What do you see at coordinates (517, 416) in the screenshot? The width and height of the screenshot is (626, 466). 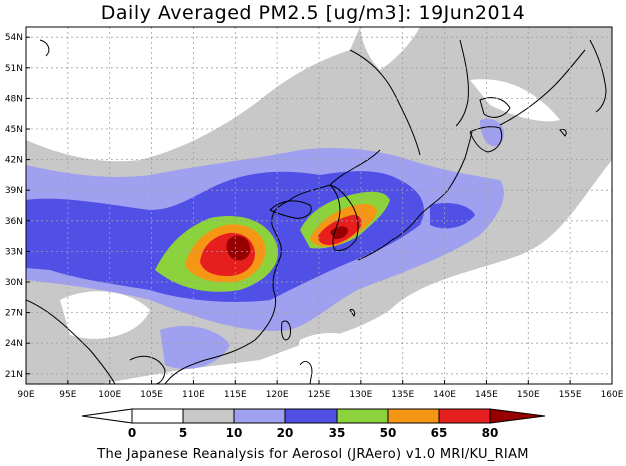 I see `colorbar-segment-over` at bounding box center [517, 416].